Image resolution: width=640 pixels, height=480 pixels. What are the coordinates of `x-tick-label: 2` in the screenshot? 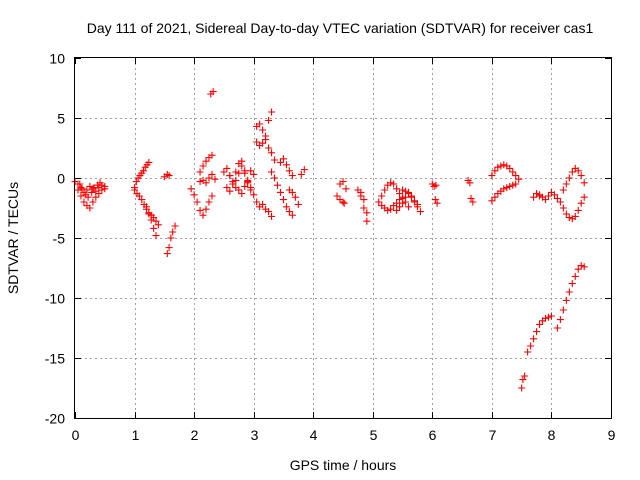 It's located at (195, 435).